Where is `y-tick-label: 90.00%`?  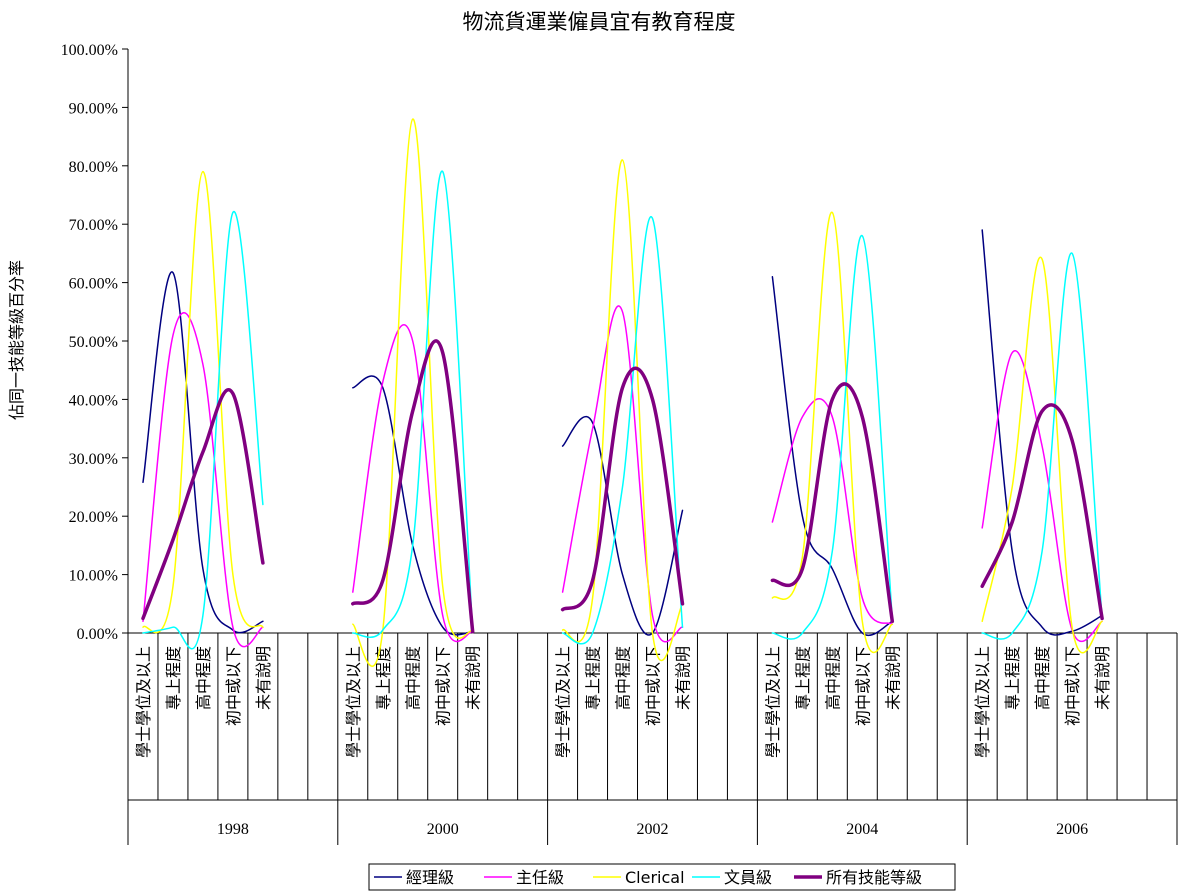 y-tick-label: 90.00% is located at coordinates (93, 108).